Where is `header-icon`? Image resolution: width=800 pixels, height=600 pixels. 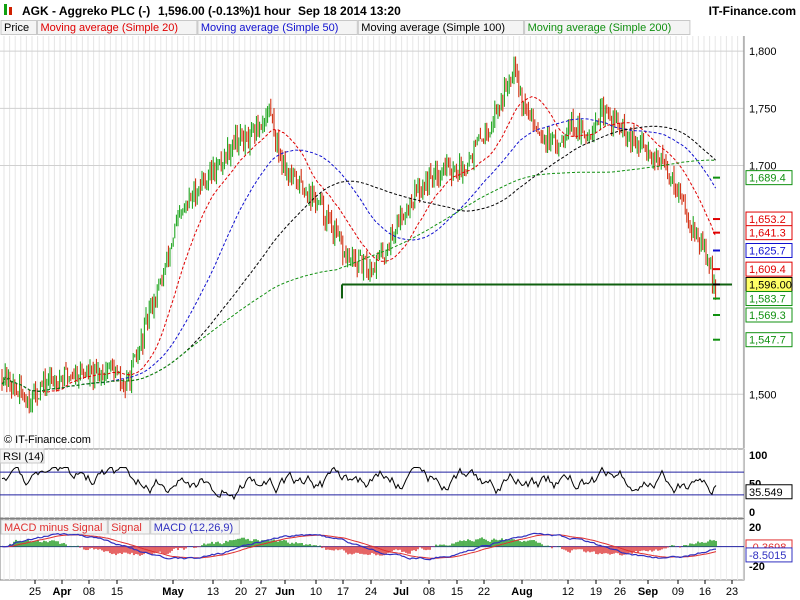 header-icon is located at coordinates (8, 9).